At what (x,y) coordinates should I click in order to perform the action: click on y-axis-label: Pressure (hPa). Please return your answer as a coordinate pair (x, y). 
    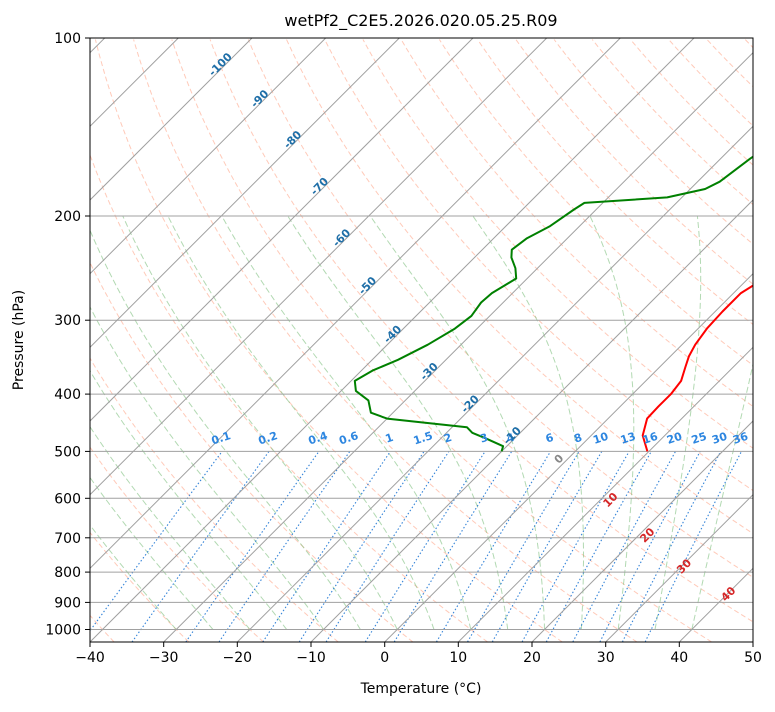
    Looking at the image, I should click on (19, 340).